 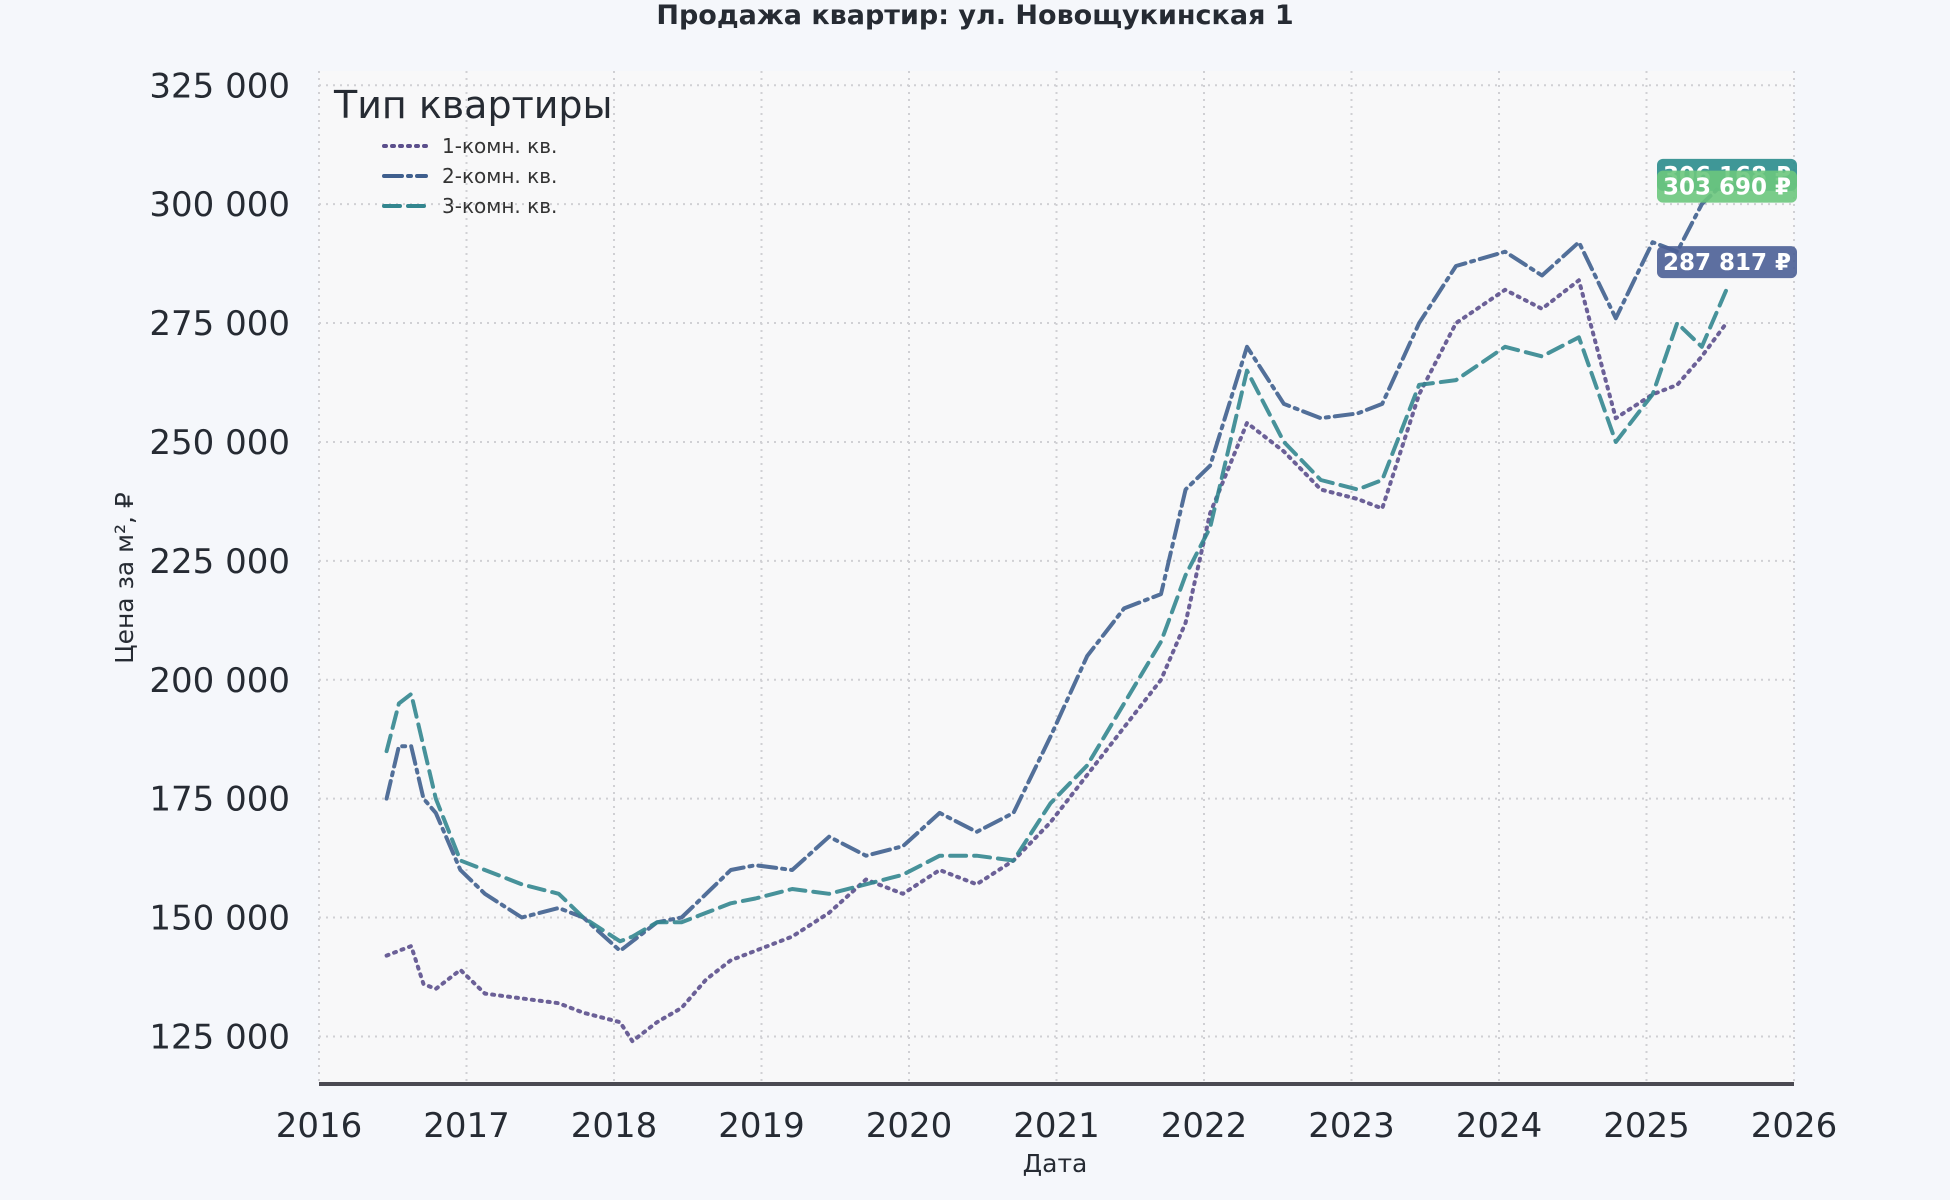 What do you see at coordinates (1055, 1163) in the screenshot?
I see `x-axis-title: Дата` at bounding box center [1055, 1163].